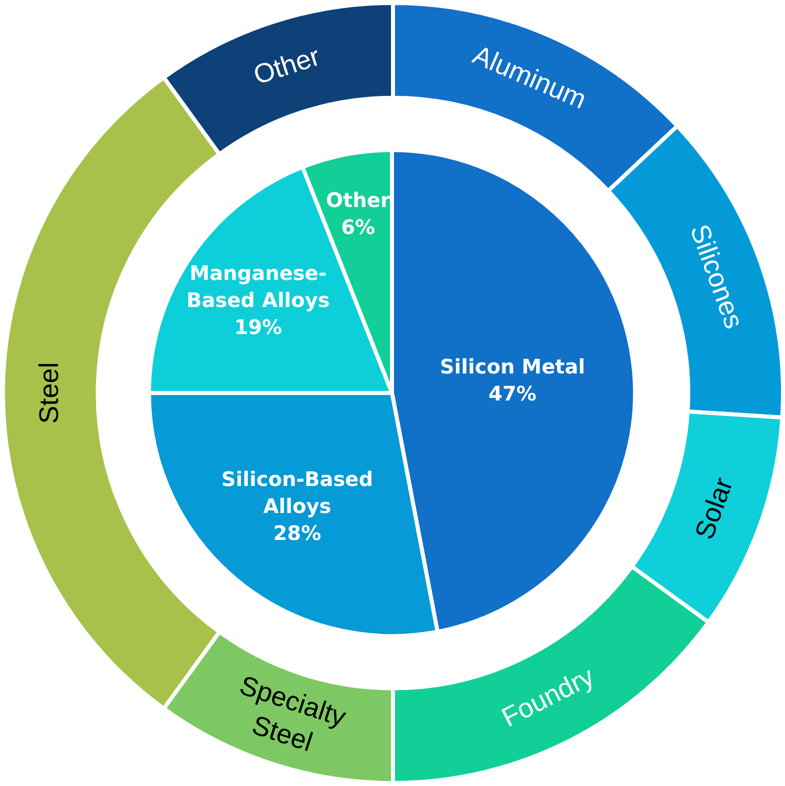  I want to click on slice-label: Manganese-Based Alloys, so click(258, 286).